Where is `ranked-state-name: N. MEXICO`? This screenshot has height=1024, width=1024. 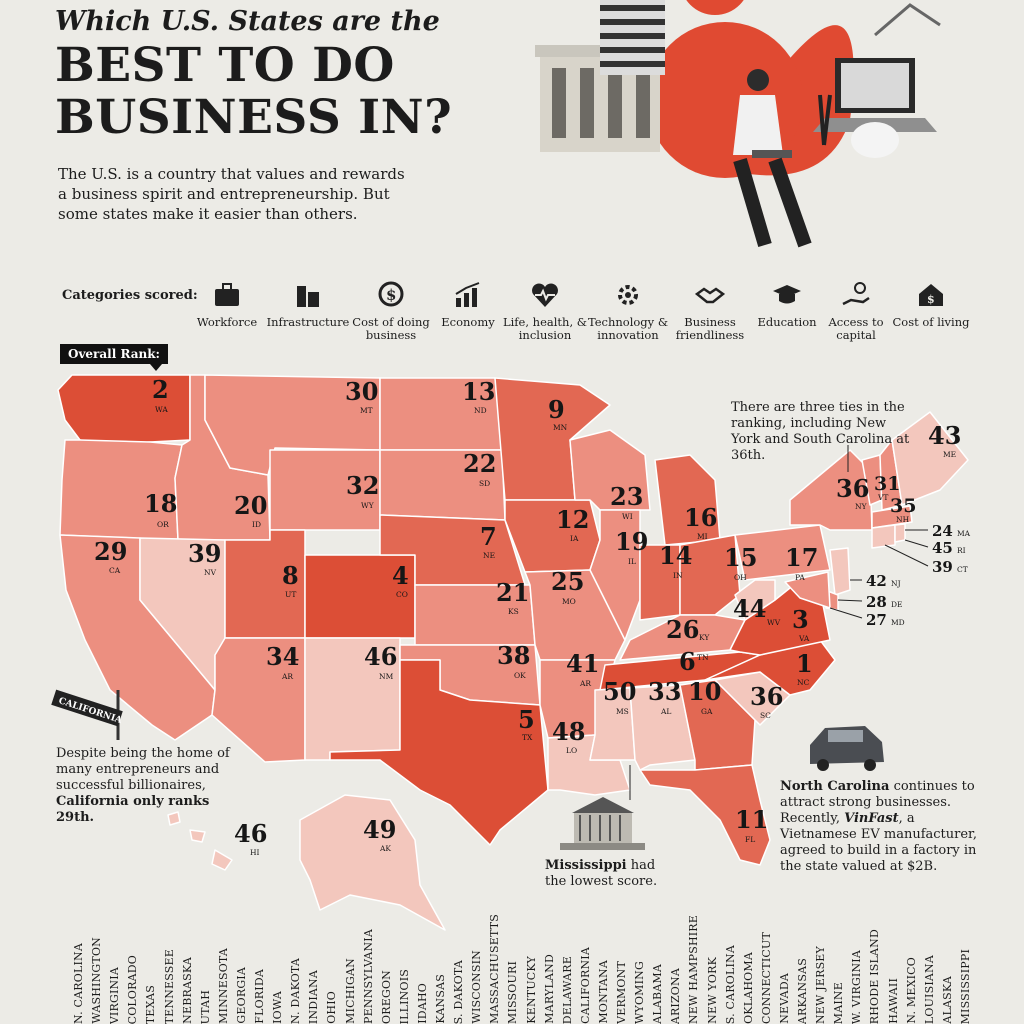
ranked-state-name: N. MEXICO is located at coordinates (911, 990).